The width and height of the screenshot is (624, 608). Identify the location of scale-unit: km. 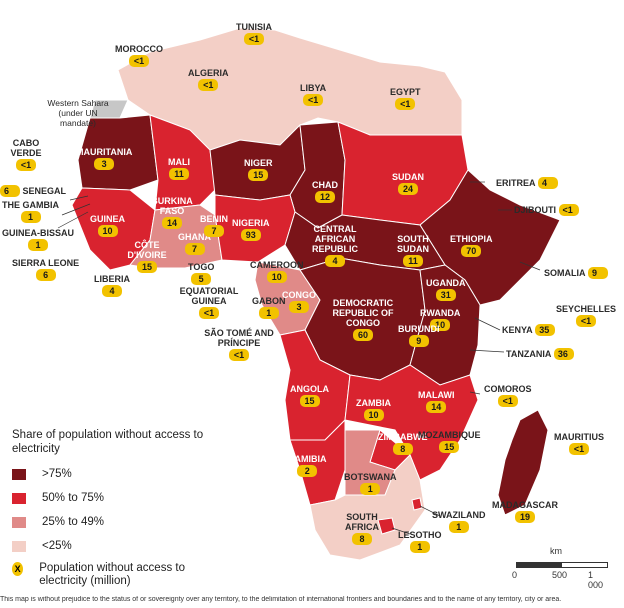
(556, 551).